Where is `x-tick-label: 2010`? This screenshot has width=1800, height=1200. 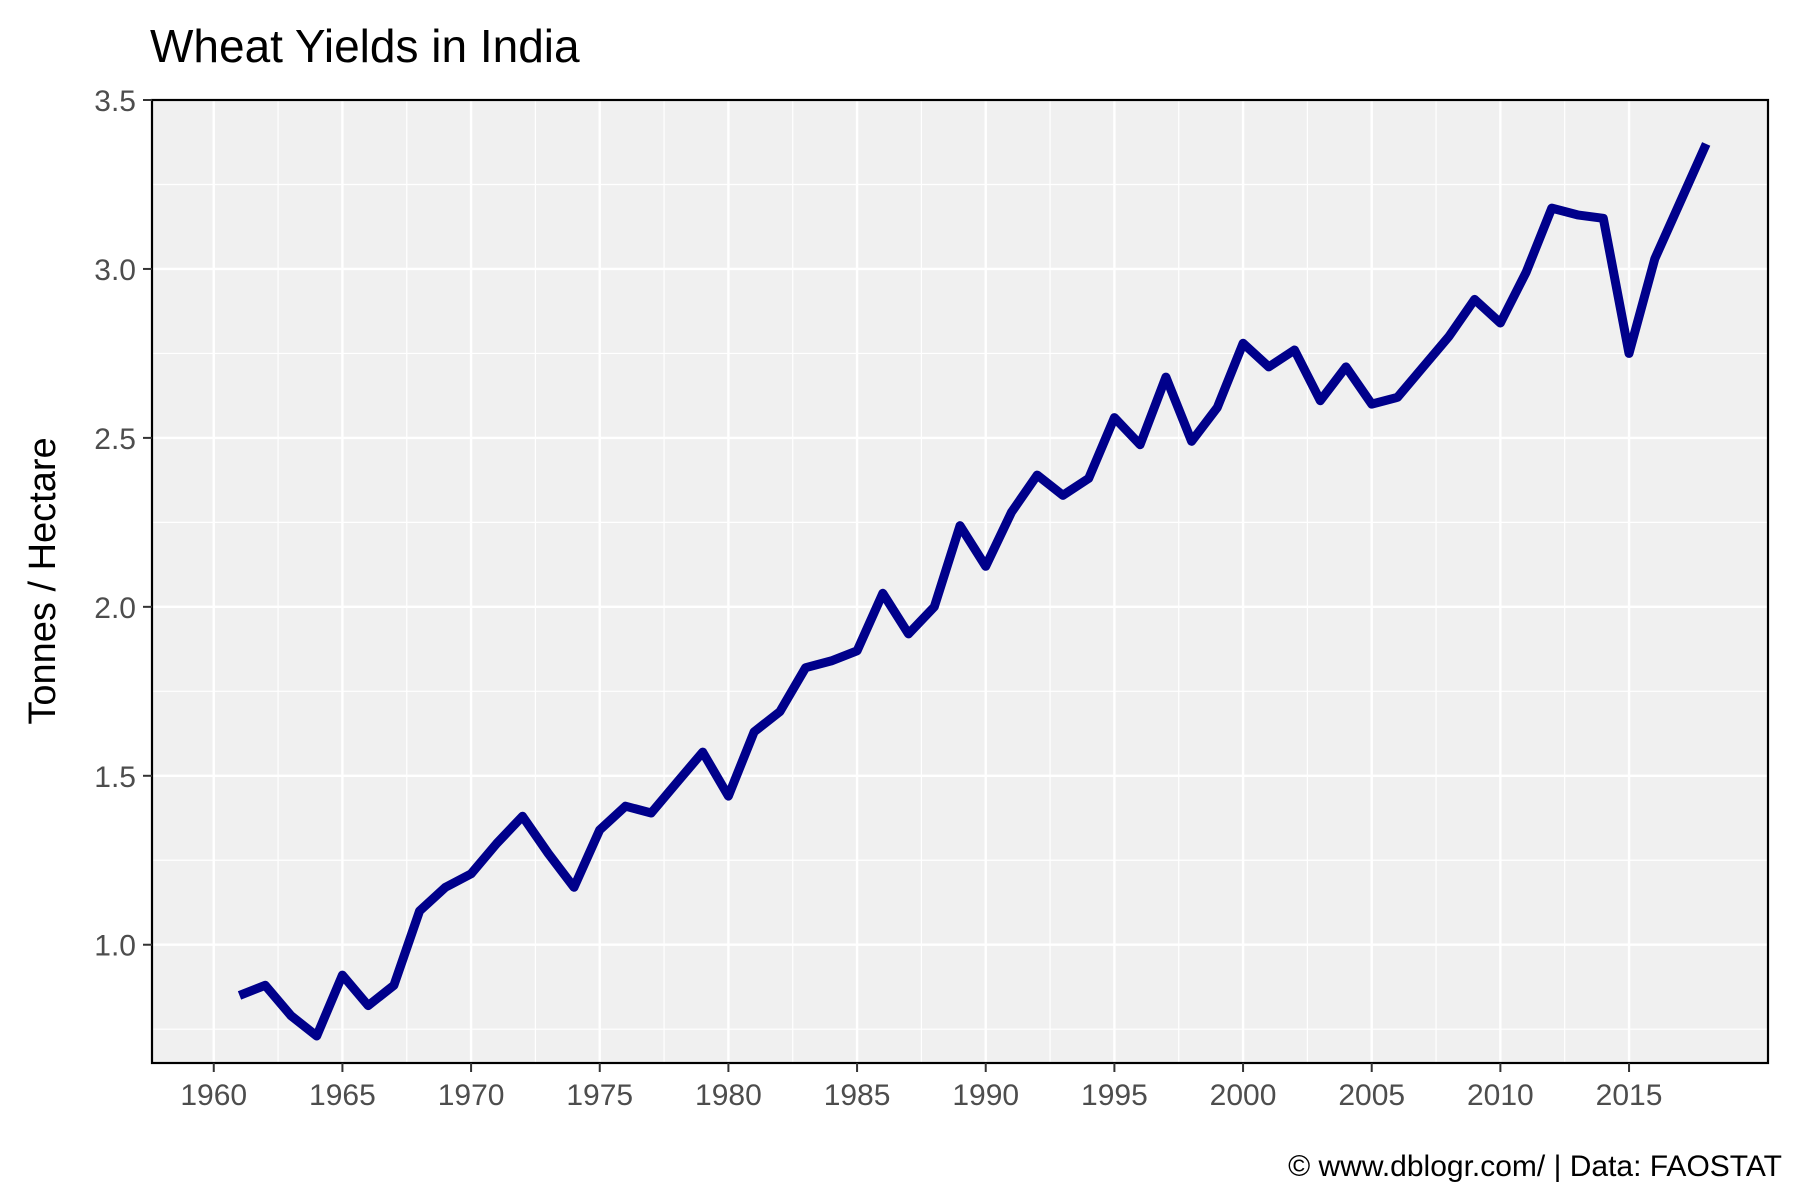
x-tick-label: 2010 is located at coordinates (1500, 1095).